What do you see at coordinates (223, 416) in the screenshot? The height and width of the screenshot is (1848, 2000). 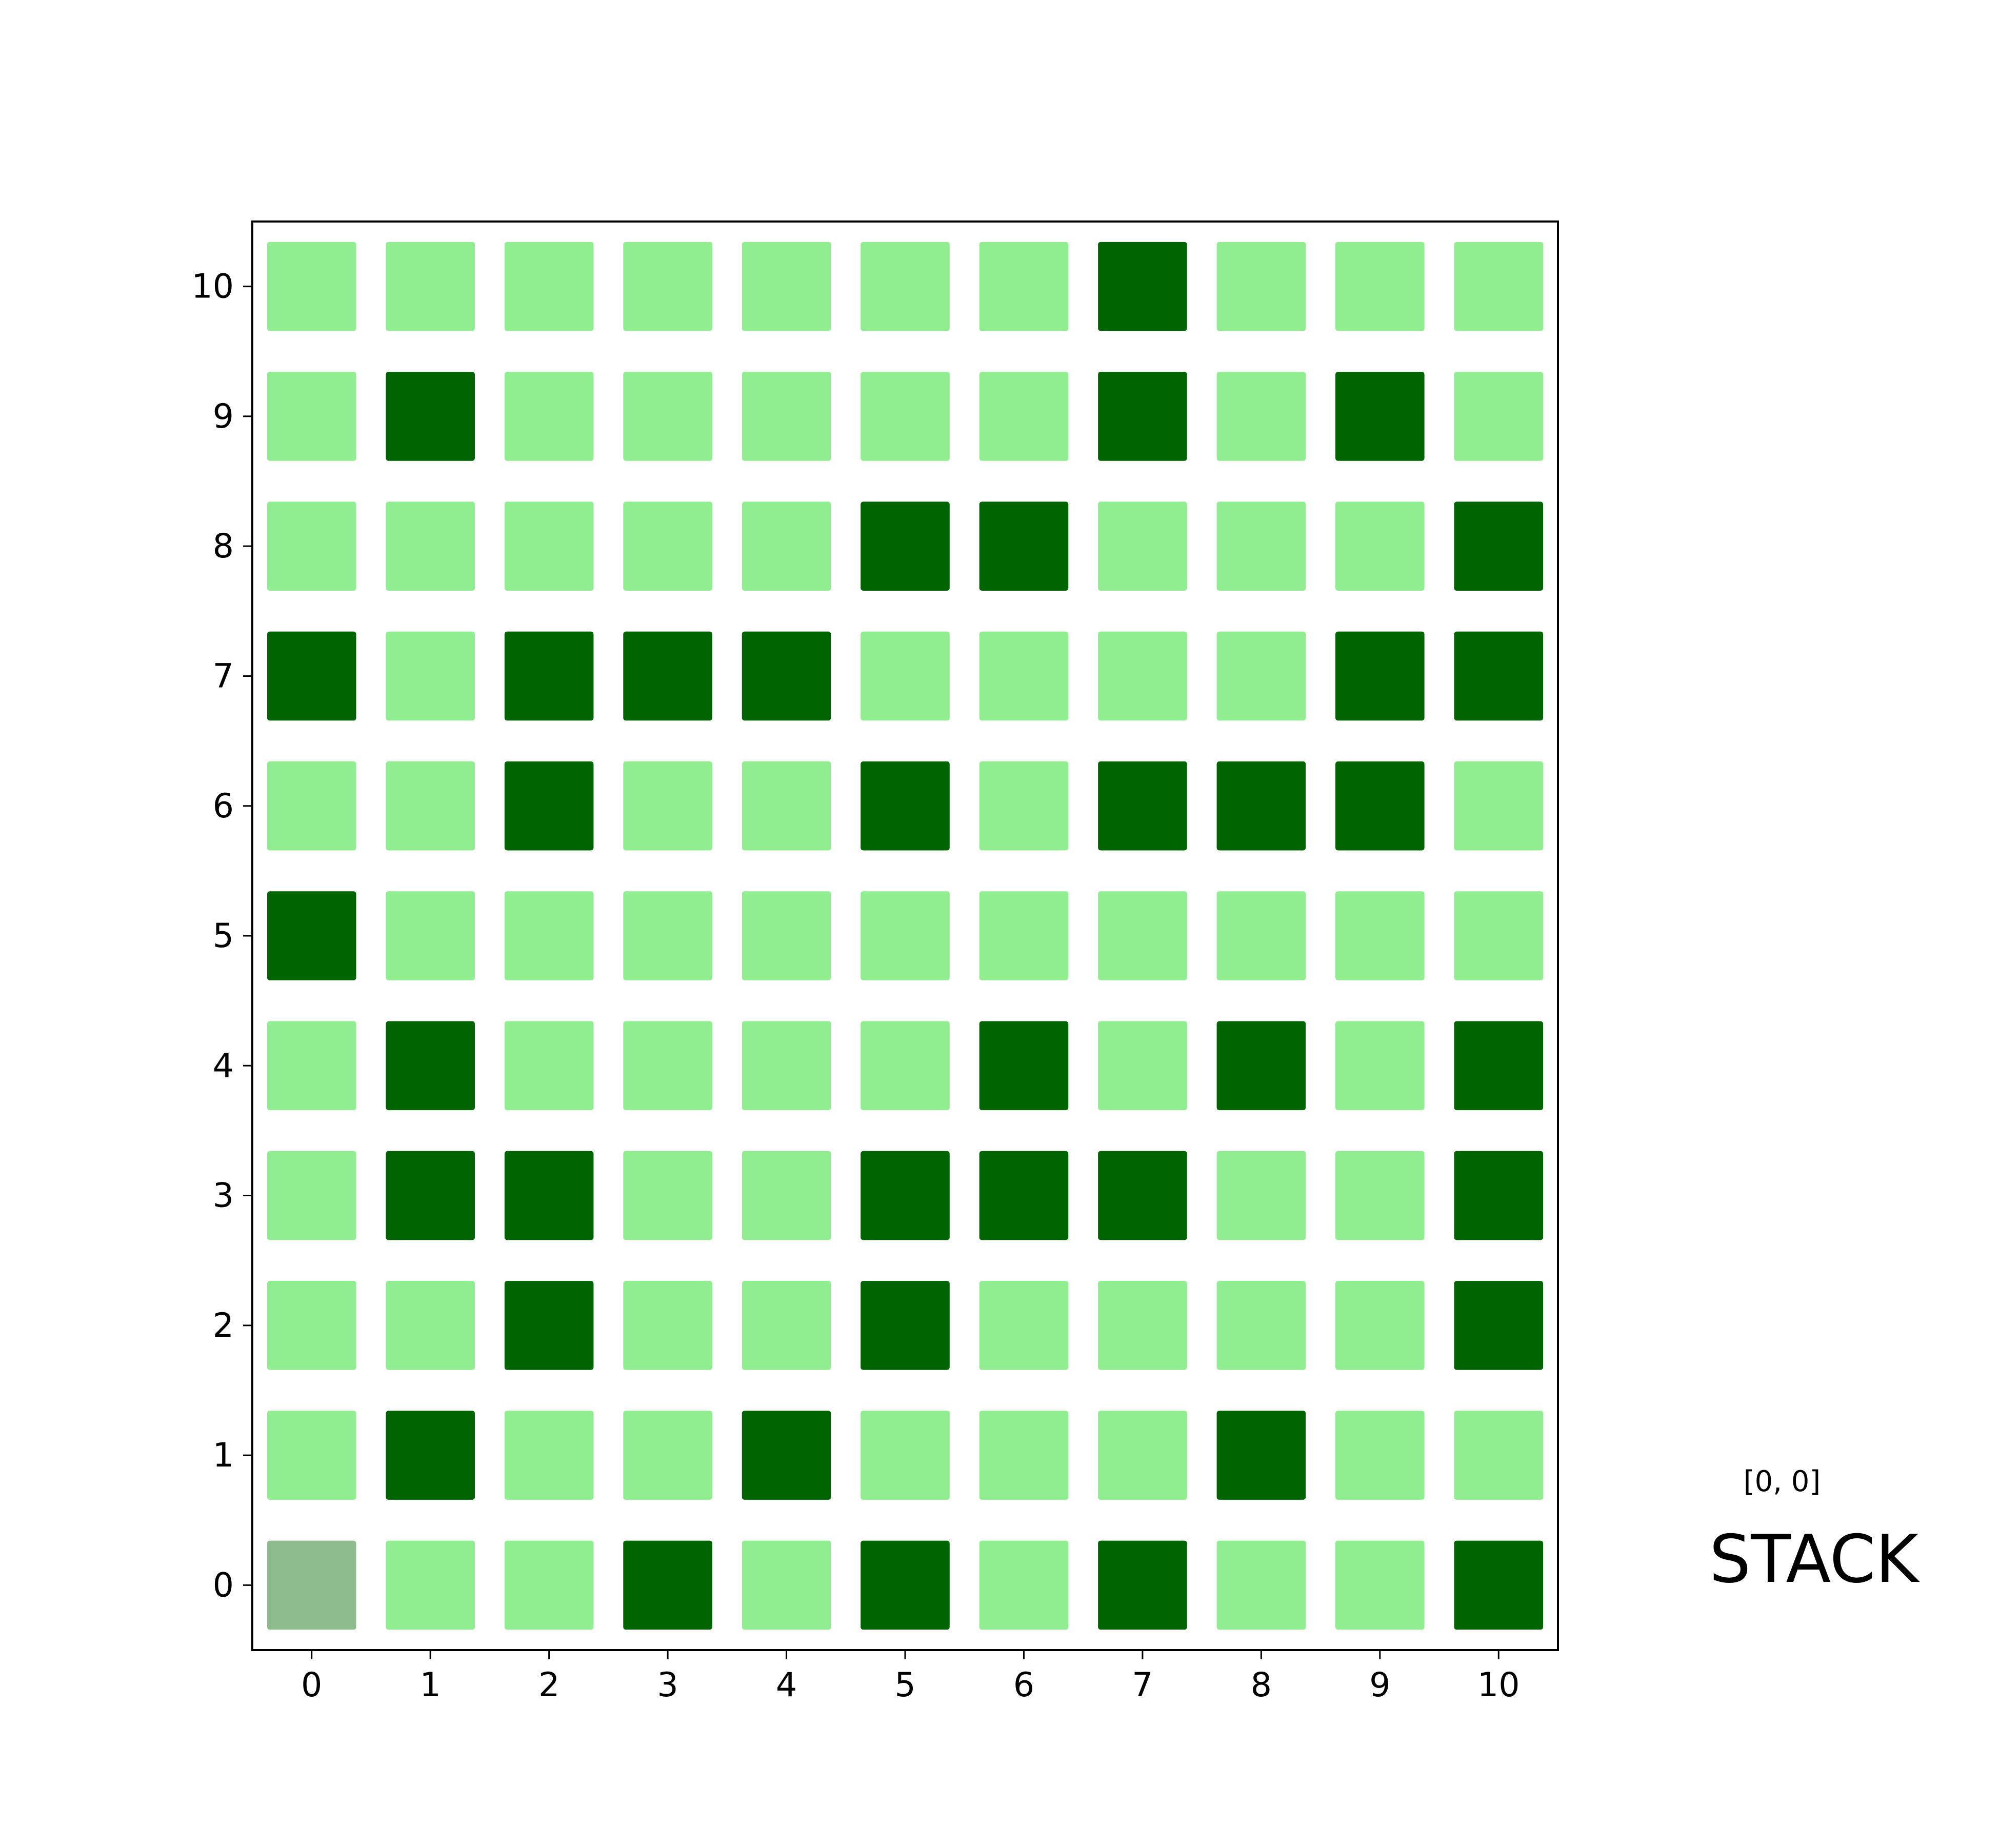 I see `y-tick-label: 9` at bounding box center [223, 416].